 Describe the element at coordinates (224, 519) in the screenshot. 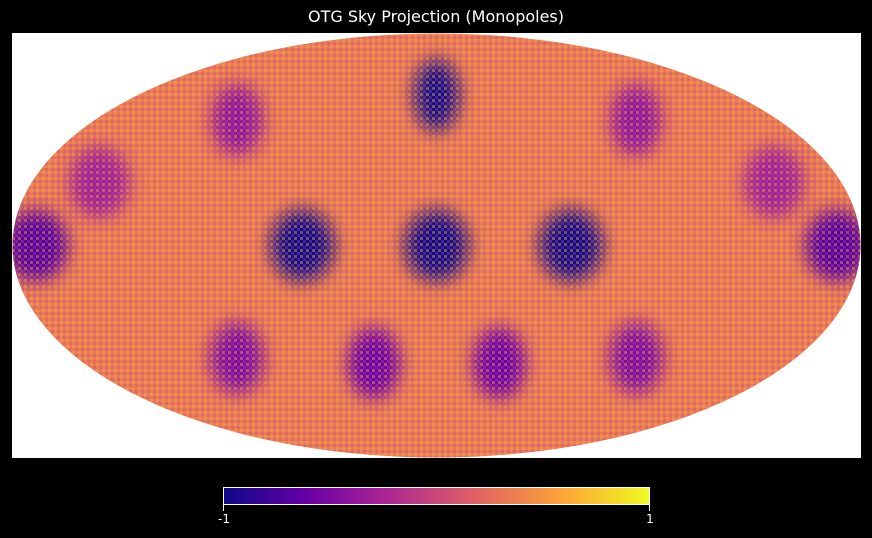

I see `colorbar-min-label: -1` at that location.